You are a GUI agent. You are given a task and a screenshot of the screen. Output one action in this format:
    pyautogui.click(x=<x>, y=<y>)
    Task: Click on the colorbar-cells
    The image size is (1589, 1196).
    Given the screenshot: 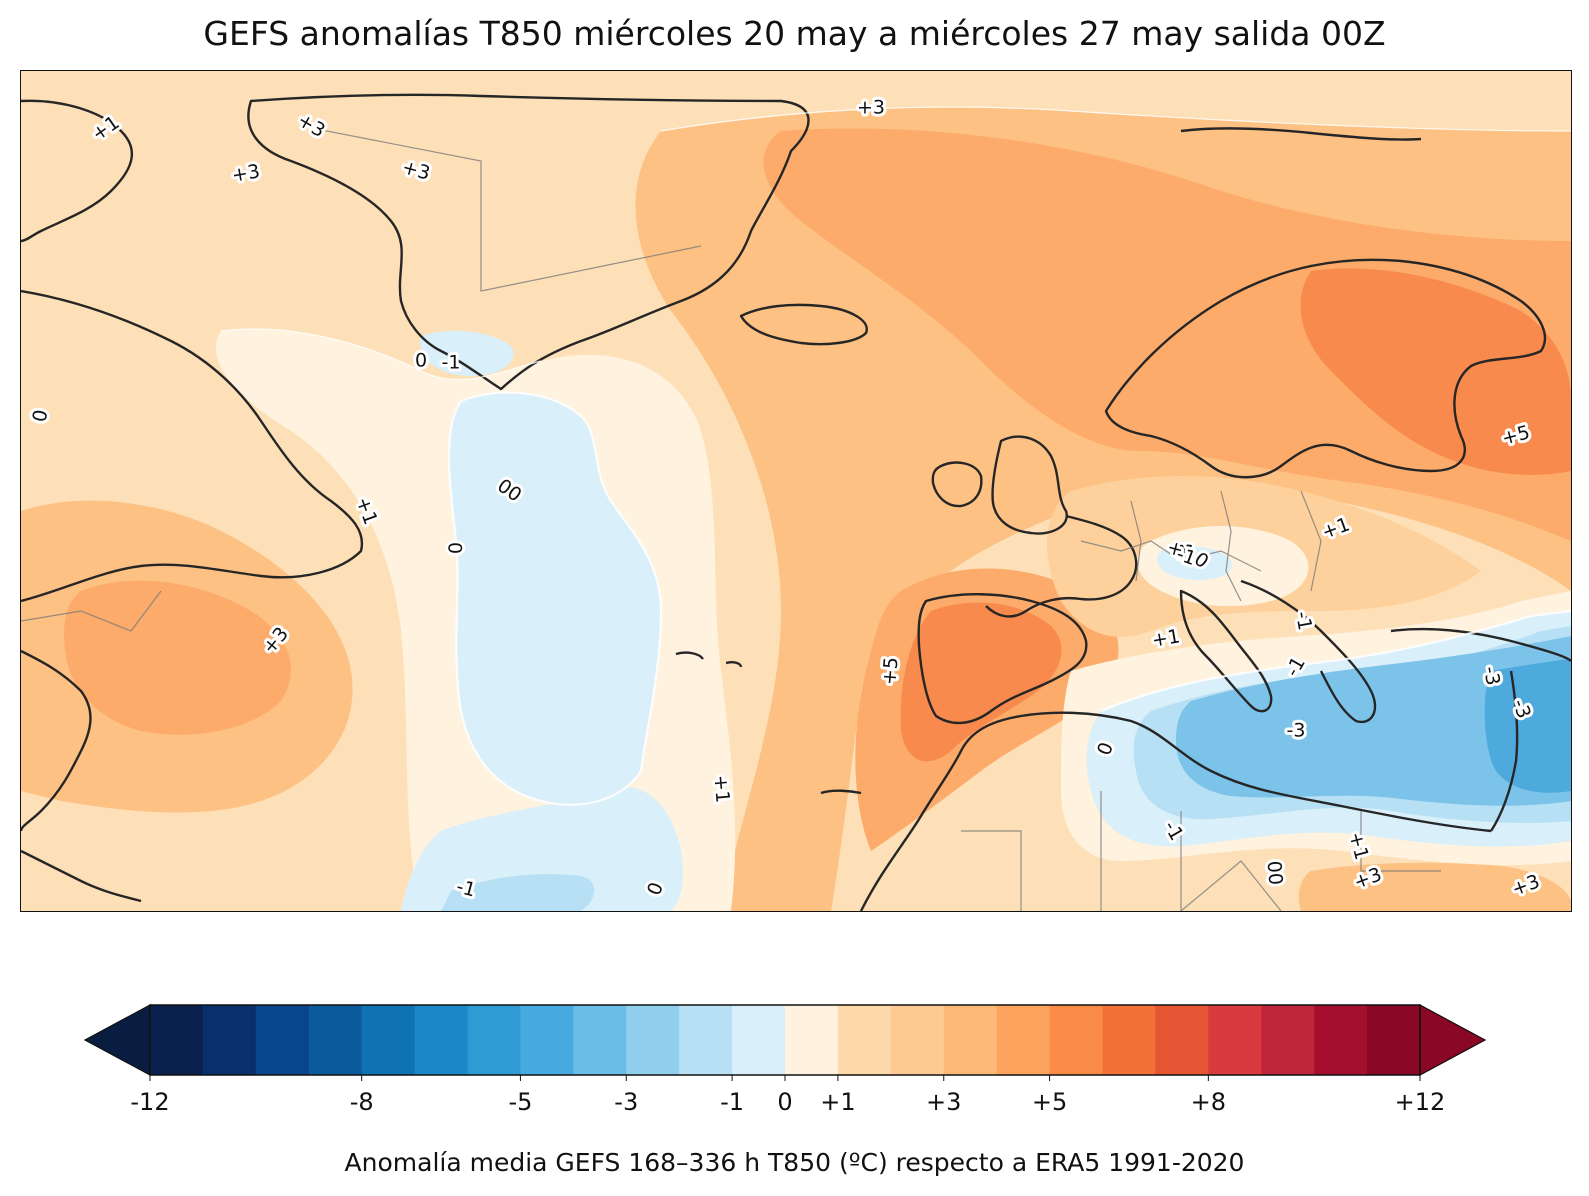 What is the action you would take?
    pyautogui.click(x=785, y=1040)
    